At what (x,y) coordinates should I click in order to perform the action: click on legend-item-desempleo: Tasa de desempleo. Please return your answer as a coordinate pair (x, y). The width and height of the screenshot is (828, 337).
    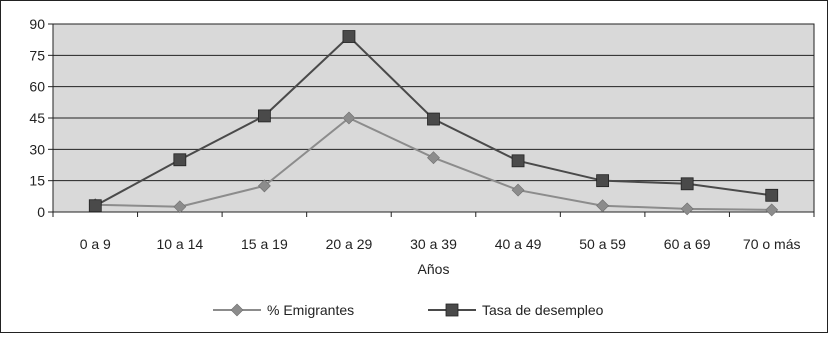
    Looking at the image, I should click on (516, 310).